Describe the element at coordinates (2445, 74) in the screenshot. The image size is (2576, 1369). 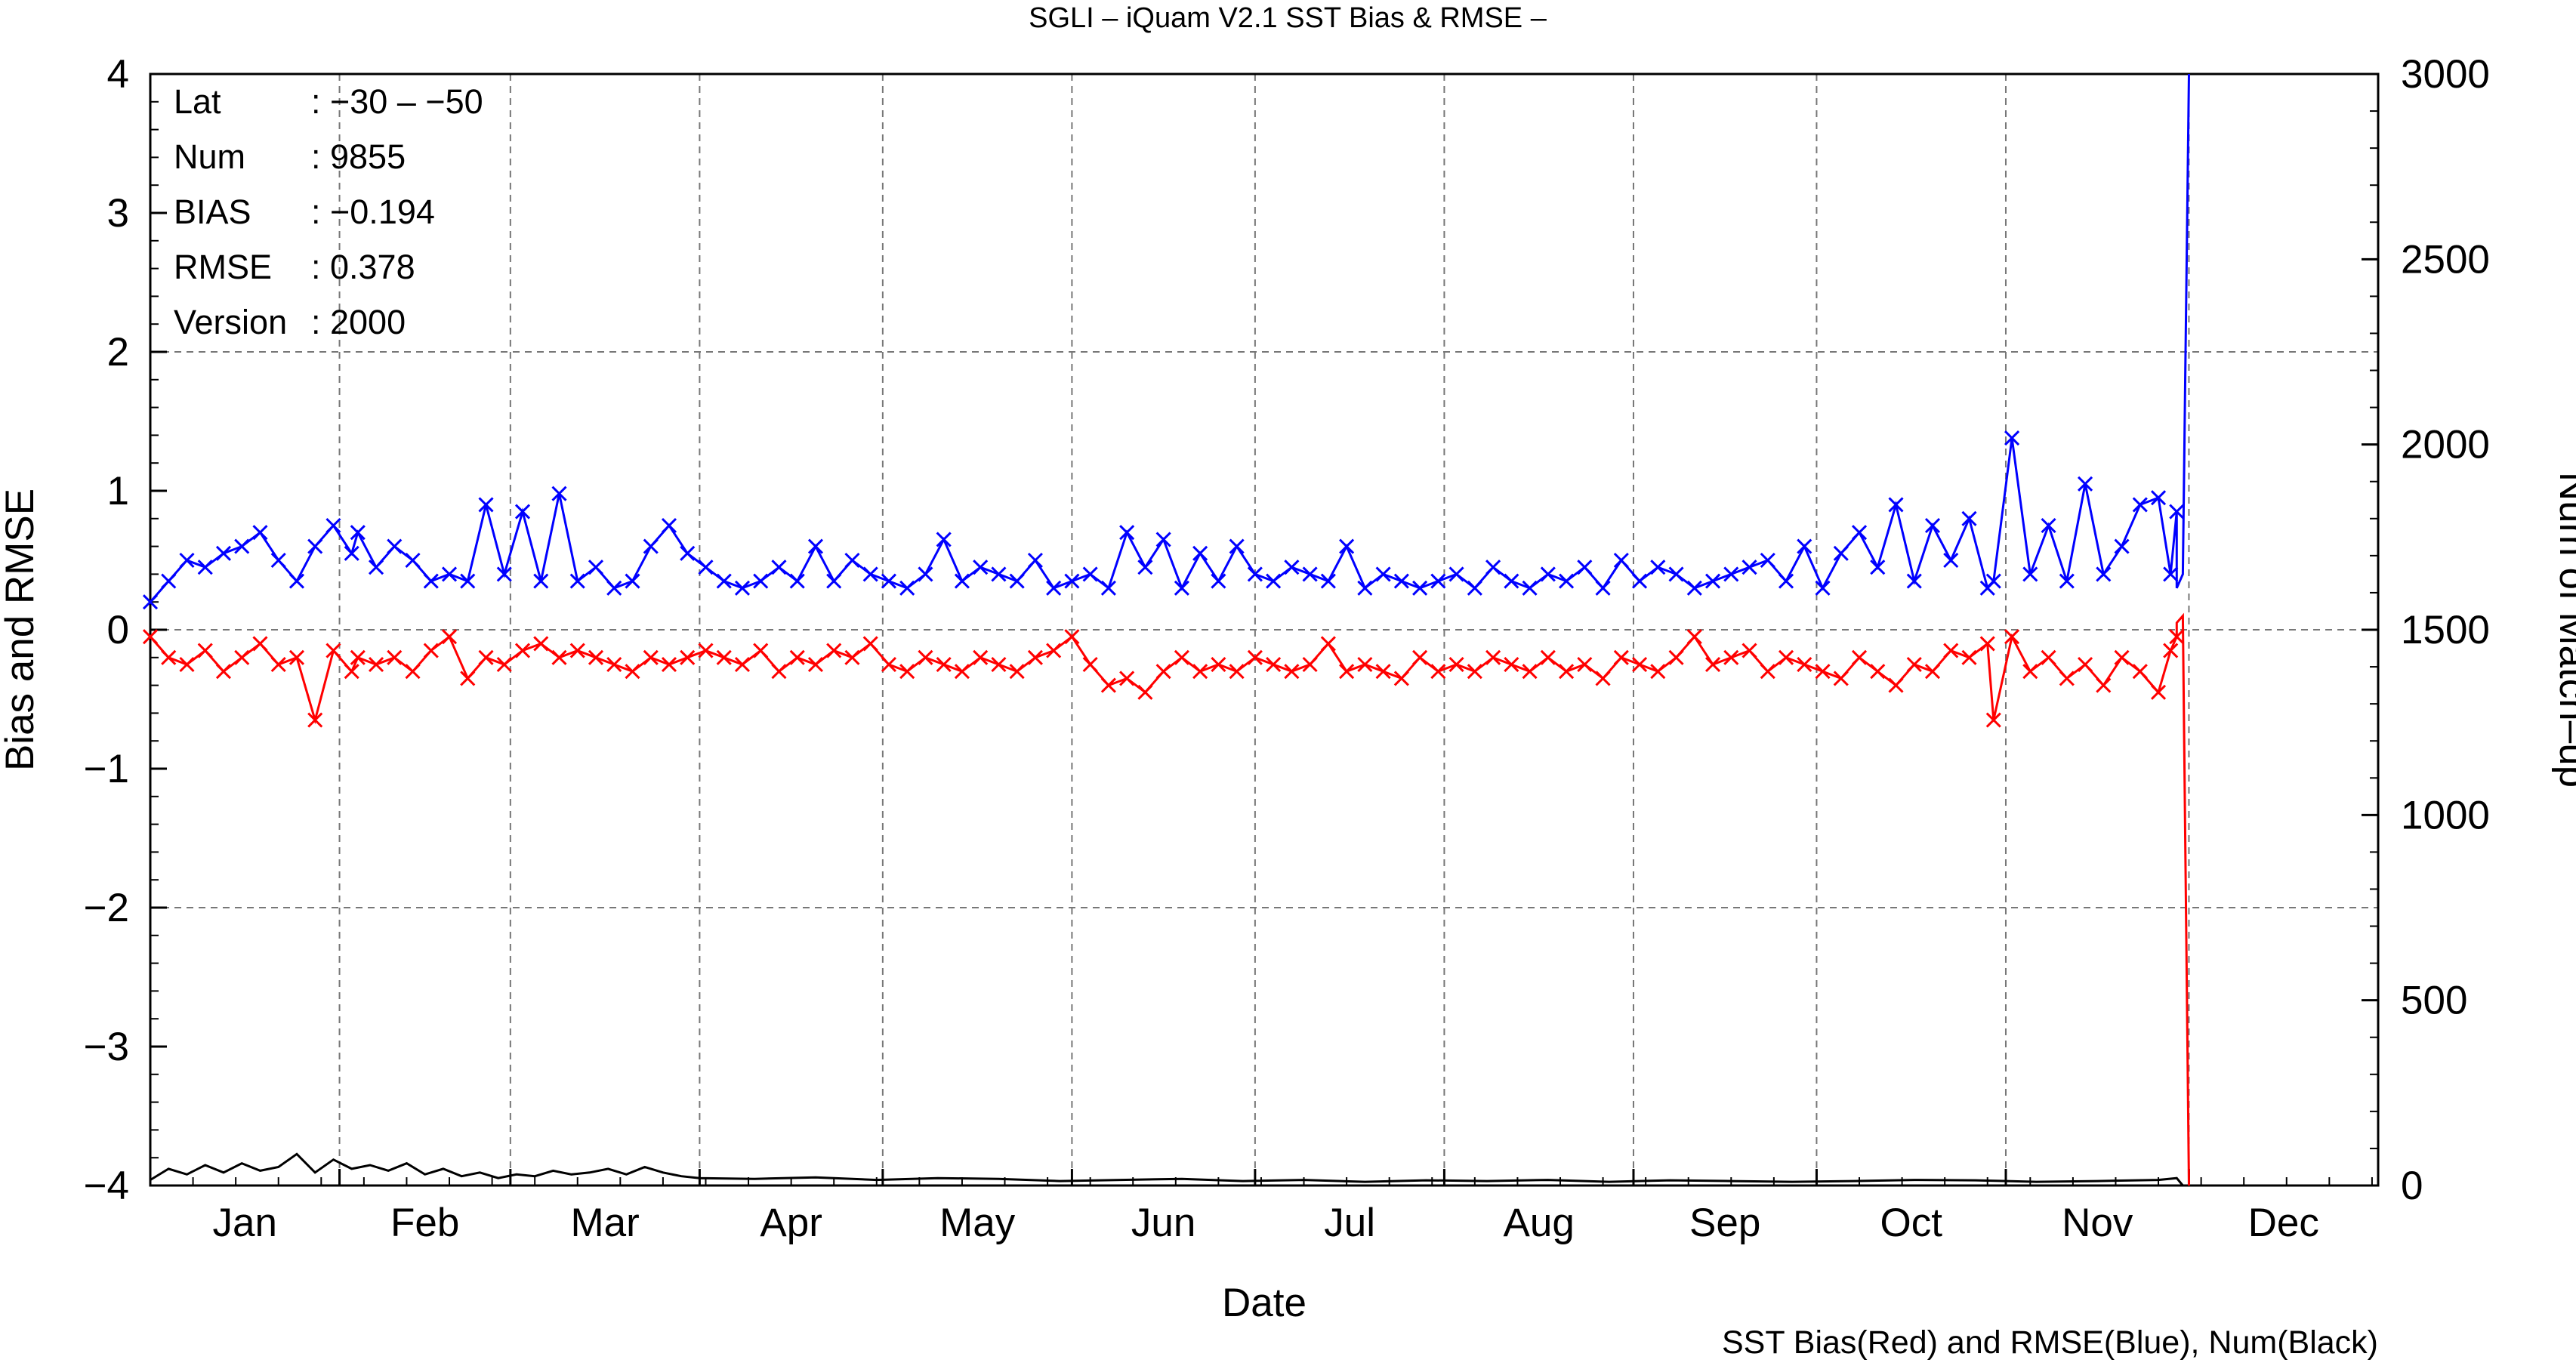
I see `y2-tick-label: 3000` at that location.